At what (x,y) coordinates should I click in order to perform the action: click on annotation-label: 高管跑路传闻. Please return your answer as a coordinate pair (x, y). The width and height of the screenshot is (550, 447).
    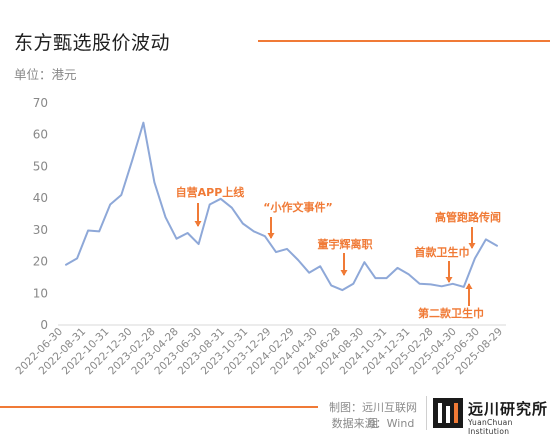
    Looking at the image, I should click on (468, 217).